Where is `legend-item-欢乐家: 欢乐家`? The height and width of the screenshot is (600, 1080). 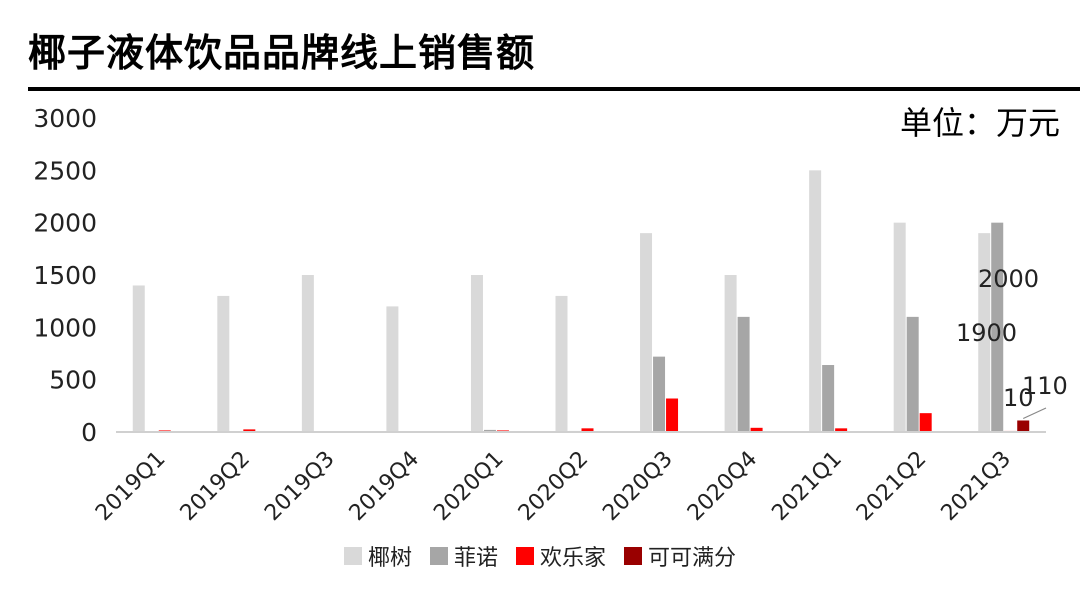
legend-item-欢乐家: 欢乐家 is located at coordinates (561, 556).